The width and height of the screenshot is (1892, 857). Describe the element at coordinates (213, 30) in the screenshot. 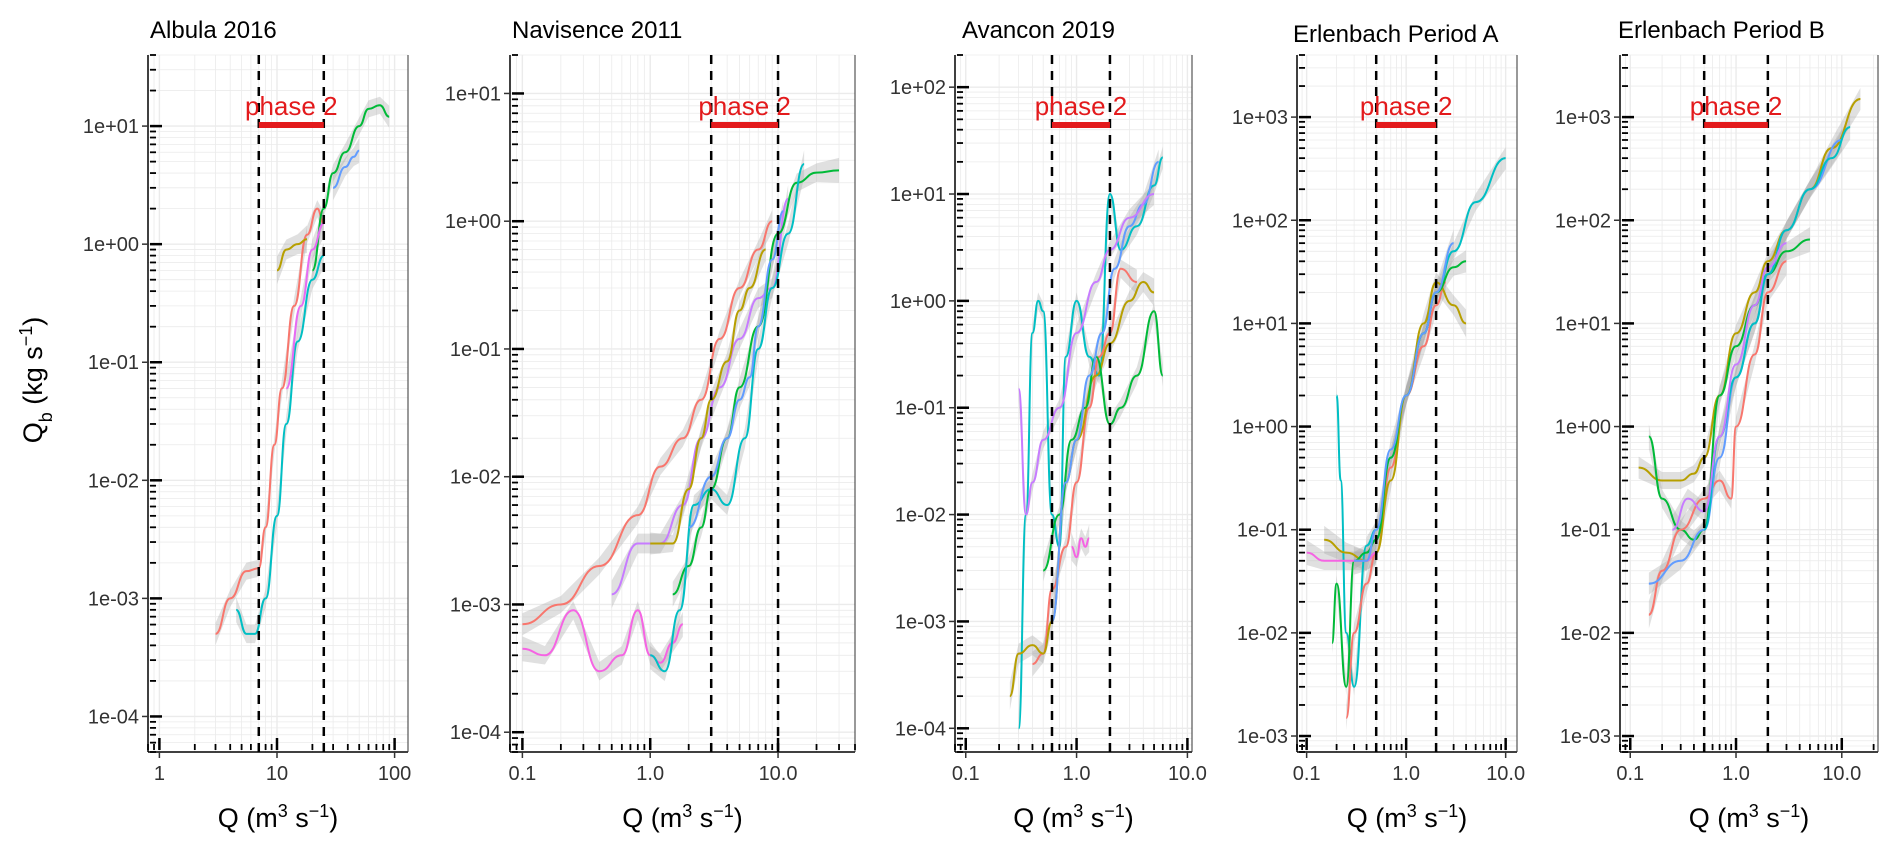

I see `panel-title: Albula 2016` at that location.